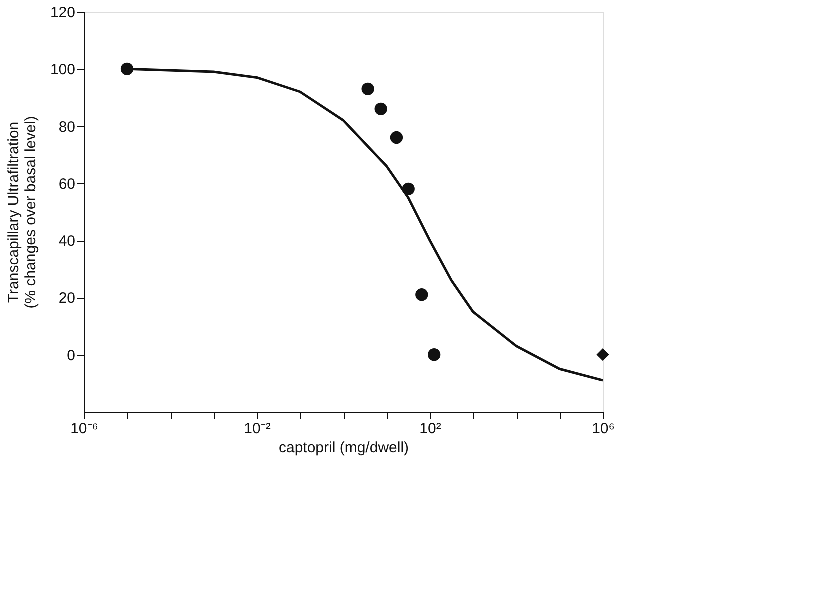 Image resolution: width=828 pixels, height=606 pixels. What do you see at coordinates (257, 429) in the screenshot?
I see `x-tick-label: 10⁻²` at bounding box center [257, 429].